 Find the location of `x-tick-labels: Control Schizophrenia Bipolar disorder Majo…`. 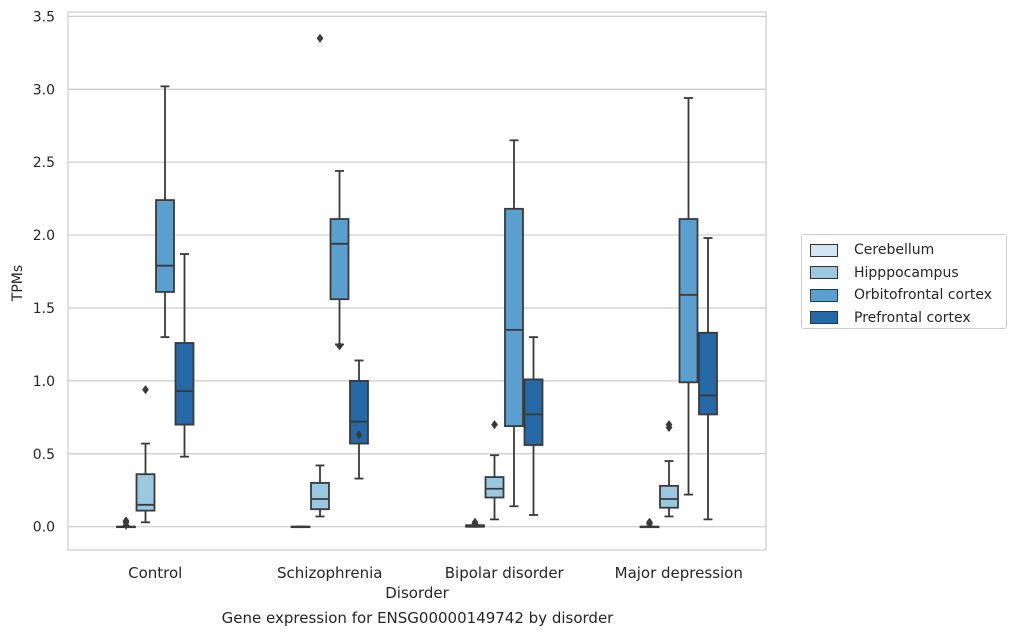

x-tick-labels: Control Schizophrenia Bipolar disorder Majo… is located at coordinates (435, 573).